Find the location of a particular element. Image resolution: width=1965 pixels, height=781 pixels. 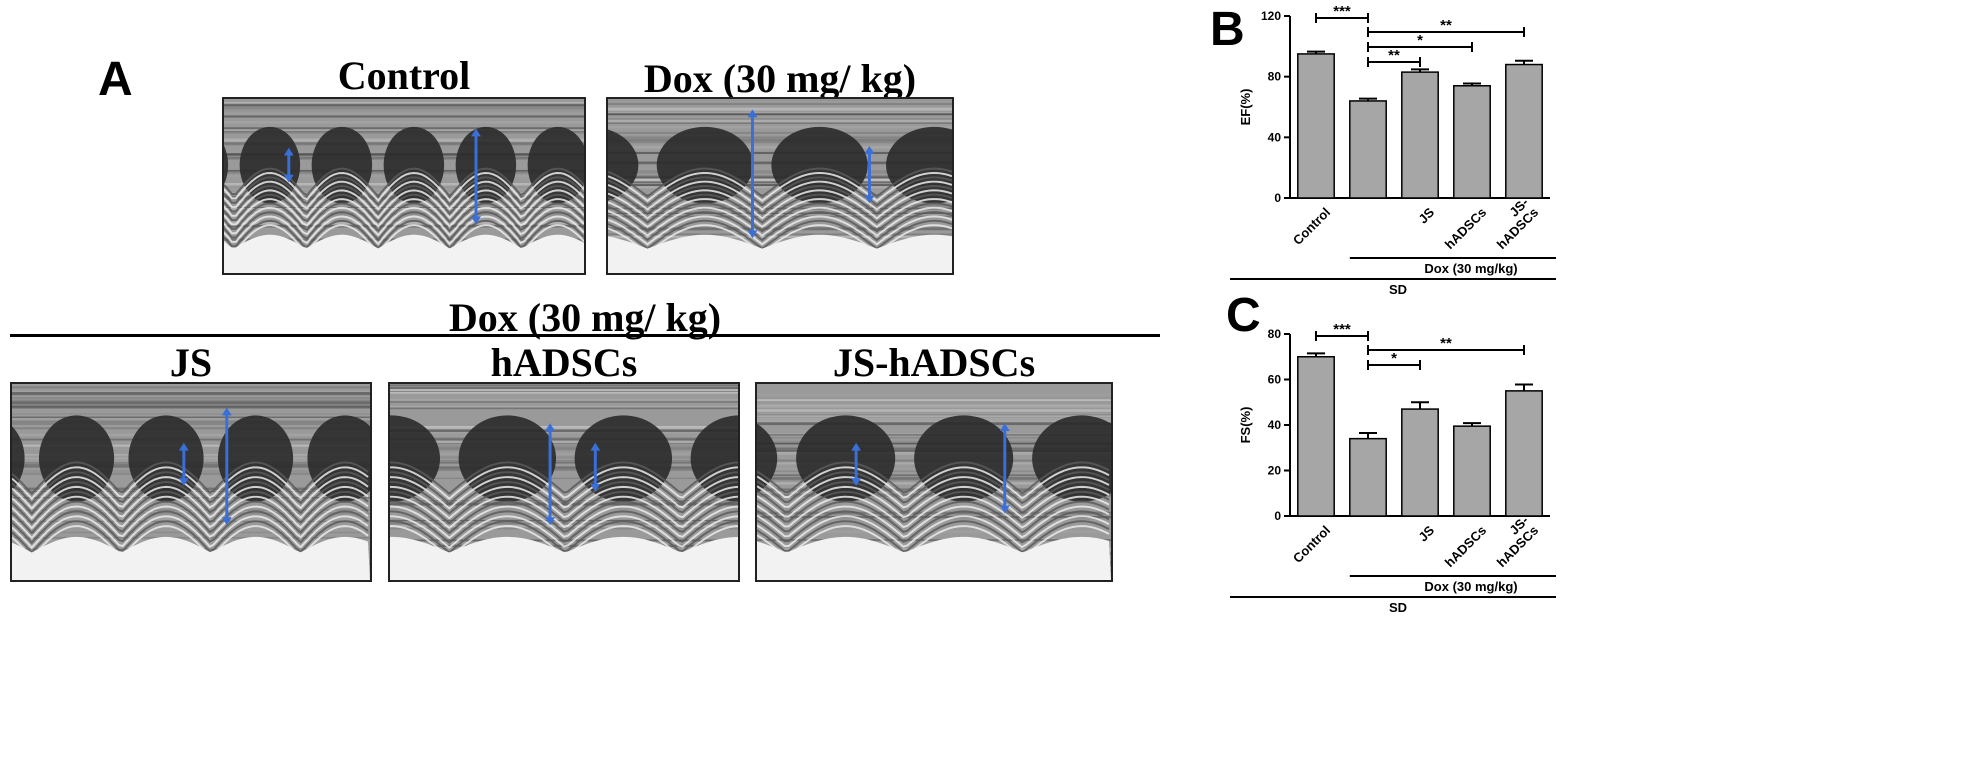

panel-letter-b: B is located at coordinates (1227, 29).